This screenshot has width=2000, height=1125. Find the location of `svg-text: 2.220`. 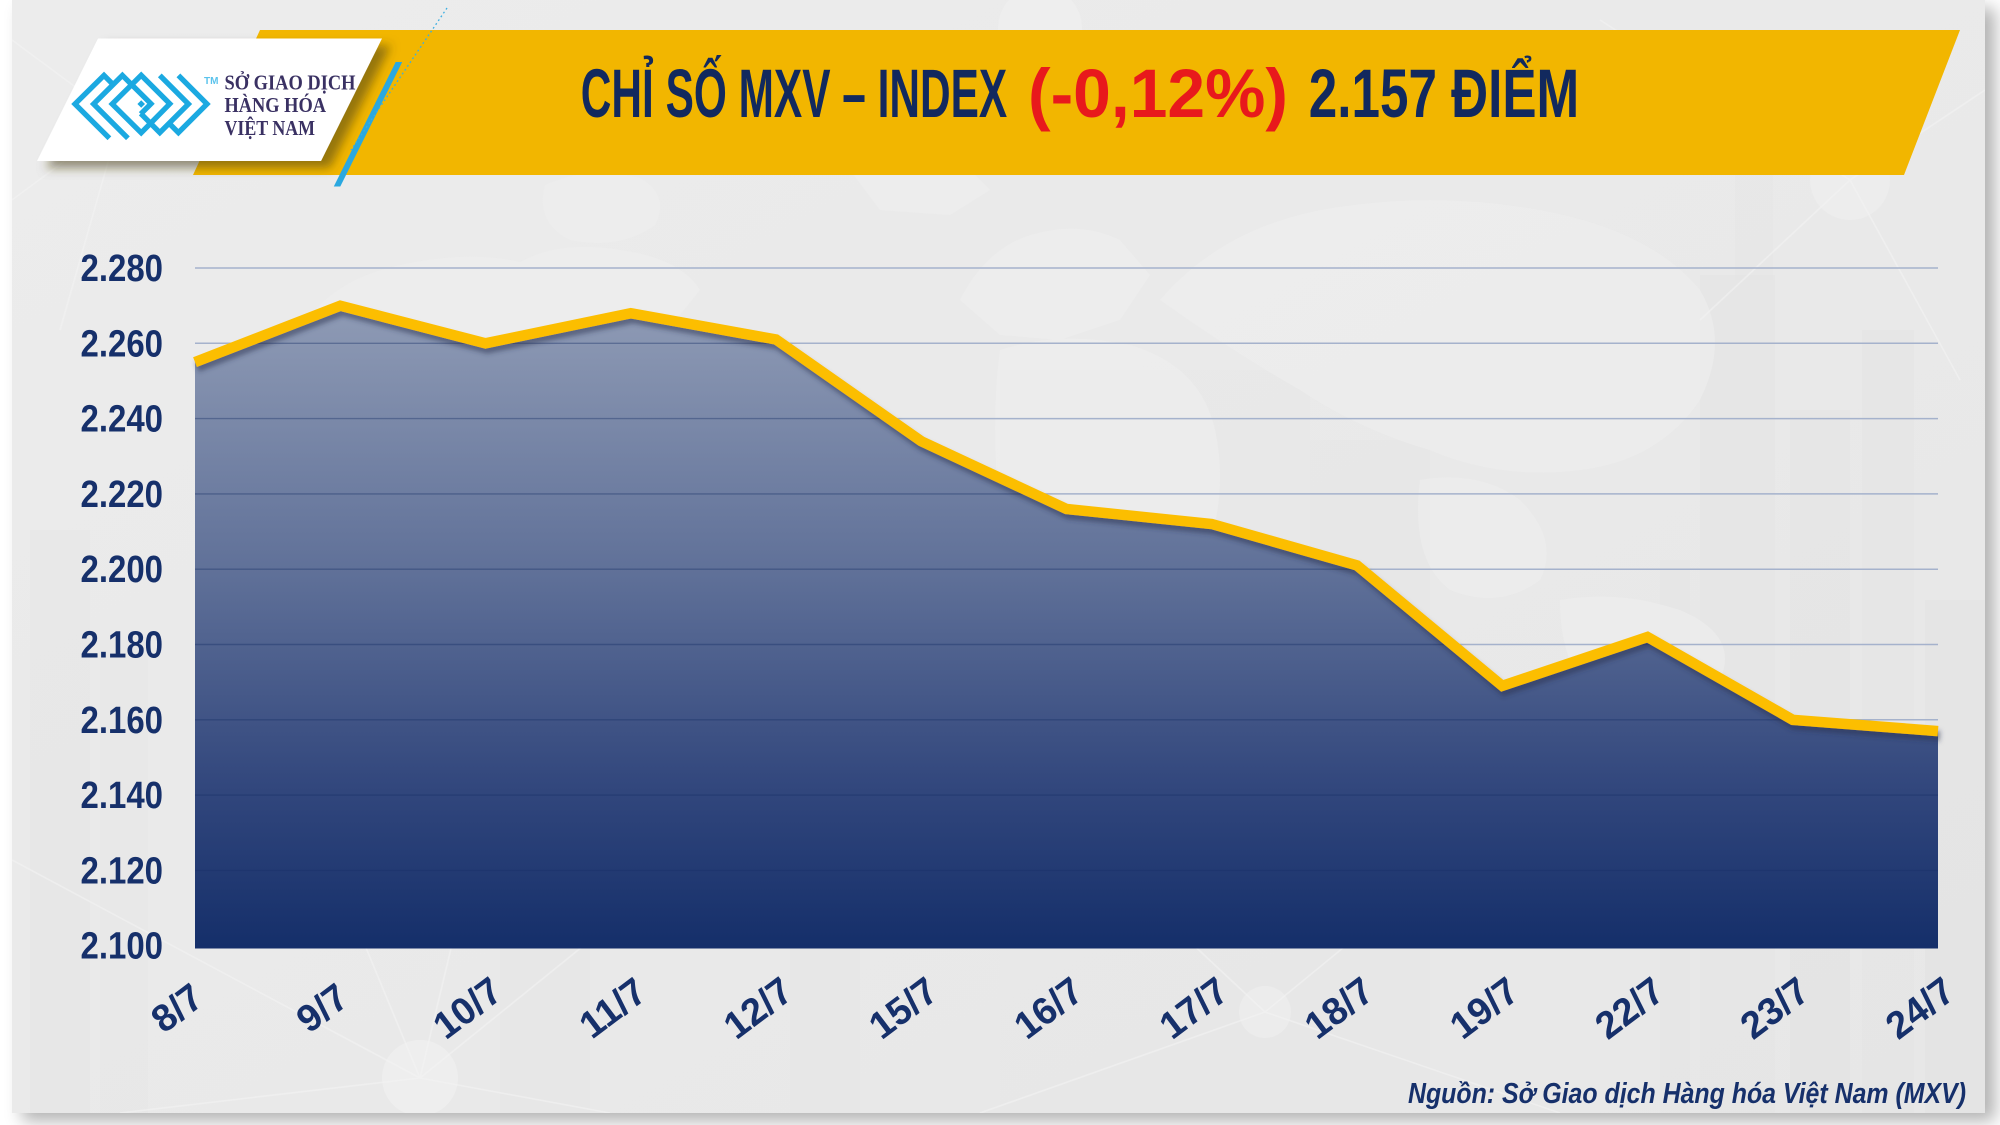

svg-text: 2.220 is located at coordinates (122, 495).